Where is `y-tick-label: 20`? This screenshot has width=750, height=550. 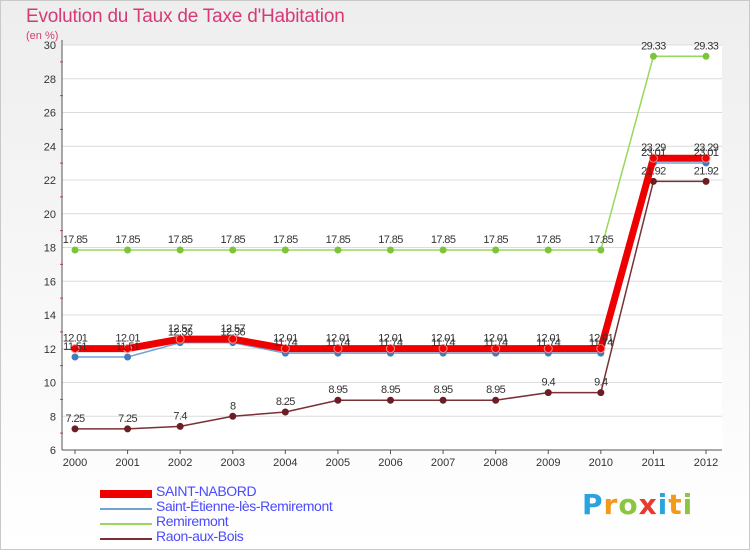
y-tick-label: 20 is located at coordinates (50, 215).